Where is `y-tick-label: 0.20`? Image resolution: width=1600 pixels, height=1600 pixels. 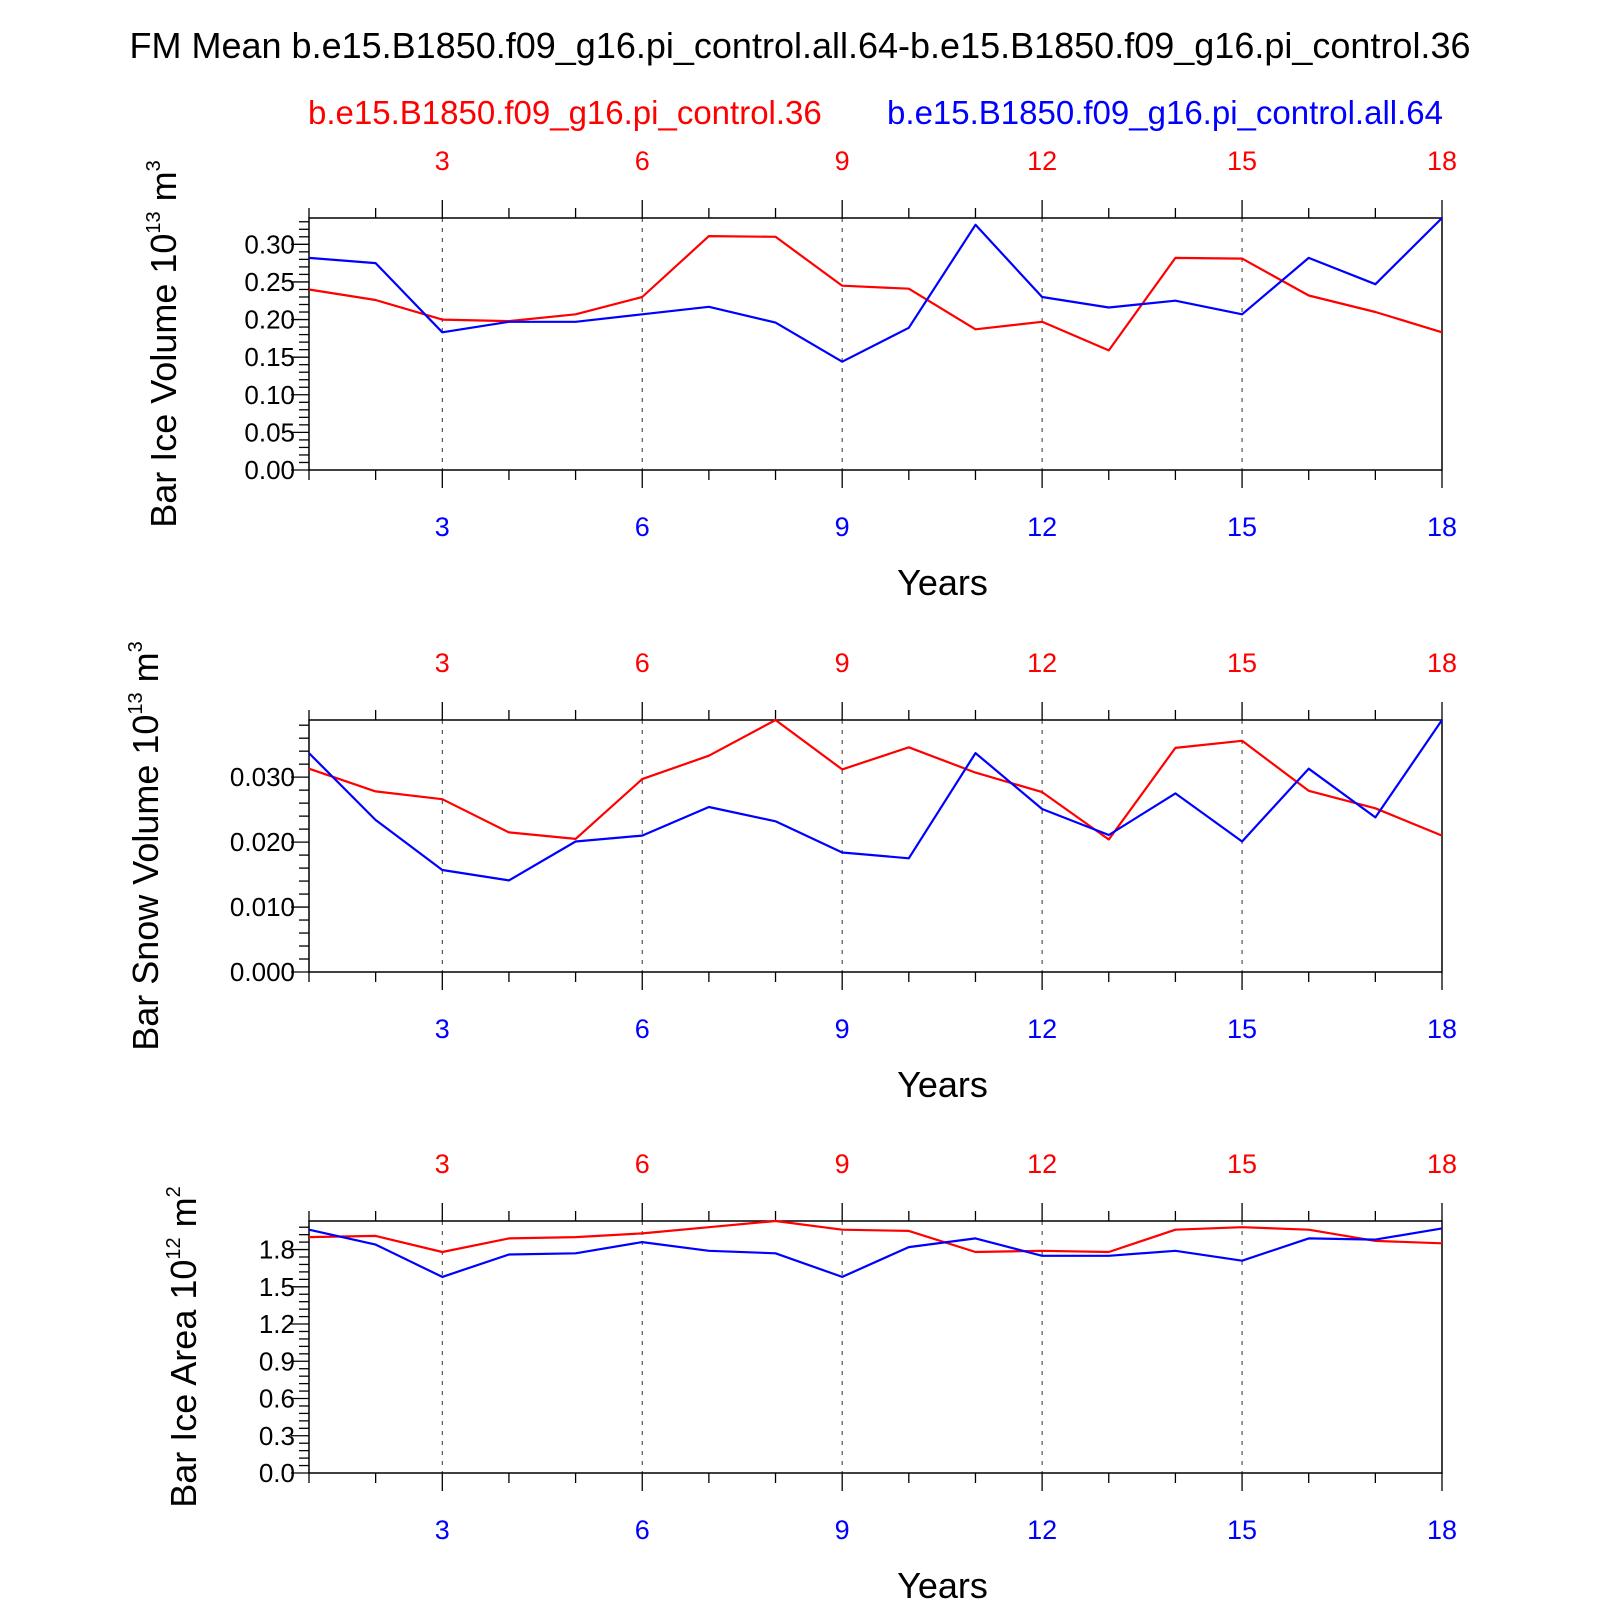 y-tick-label: 0.20 is located at coordinates (269, 320).